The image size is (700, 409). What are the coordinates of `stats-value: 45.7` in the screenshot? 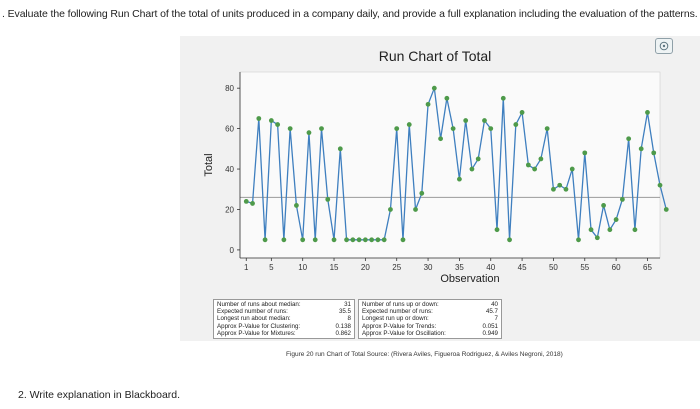 It's located at (491, 312).